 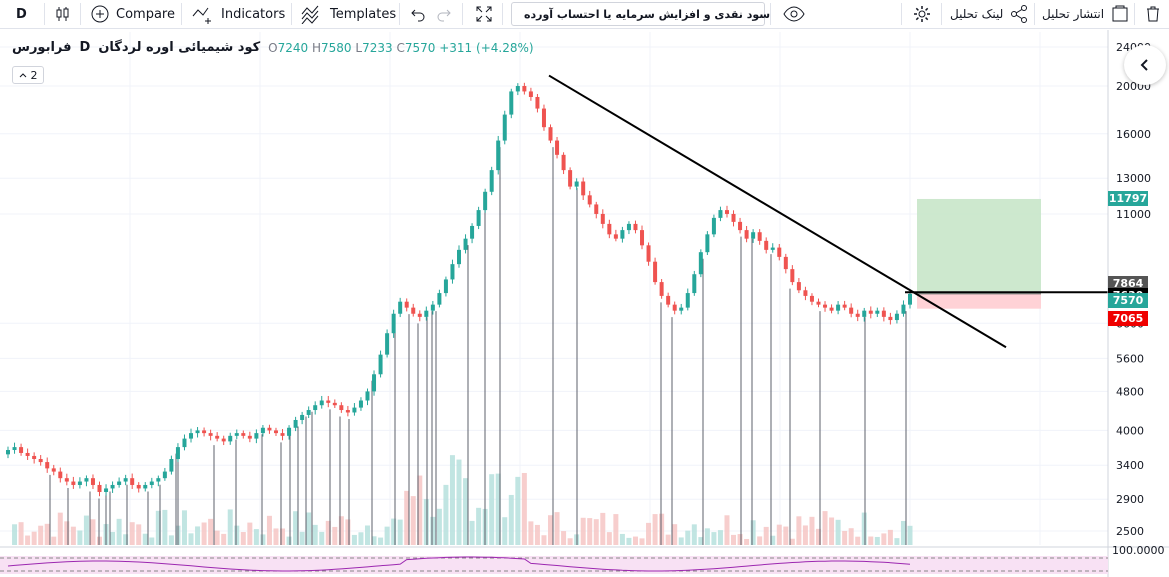 I want to click on candles-icon, so click(x=62, y=14).